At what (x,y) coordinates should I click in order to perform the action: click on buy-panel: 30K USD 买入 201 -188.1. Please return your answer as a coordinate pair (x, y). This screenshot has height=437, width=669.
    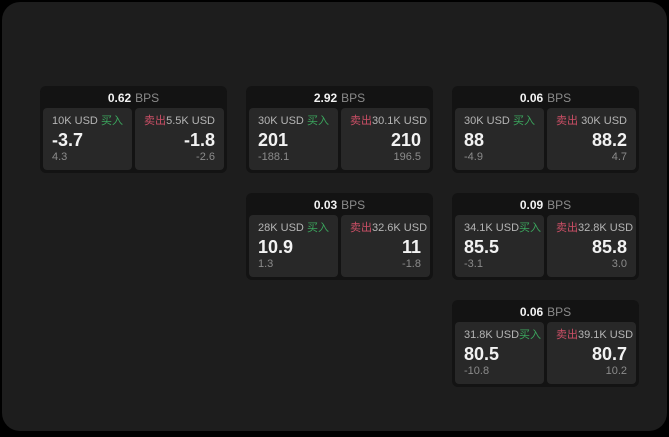
    Looking at the image, I should click on (293, 139).